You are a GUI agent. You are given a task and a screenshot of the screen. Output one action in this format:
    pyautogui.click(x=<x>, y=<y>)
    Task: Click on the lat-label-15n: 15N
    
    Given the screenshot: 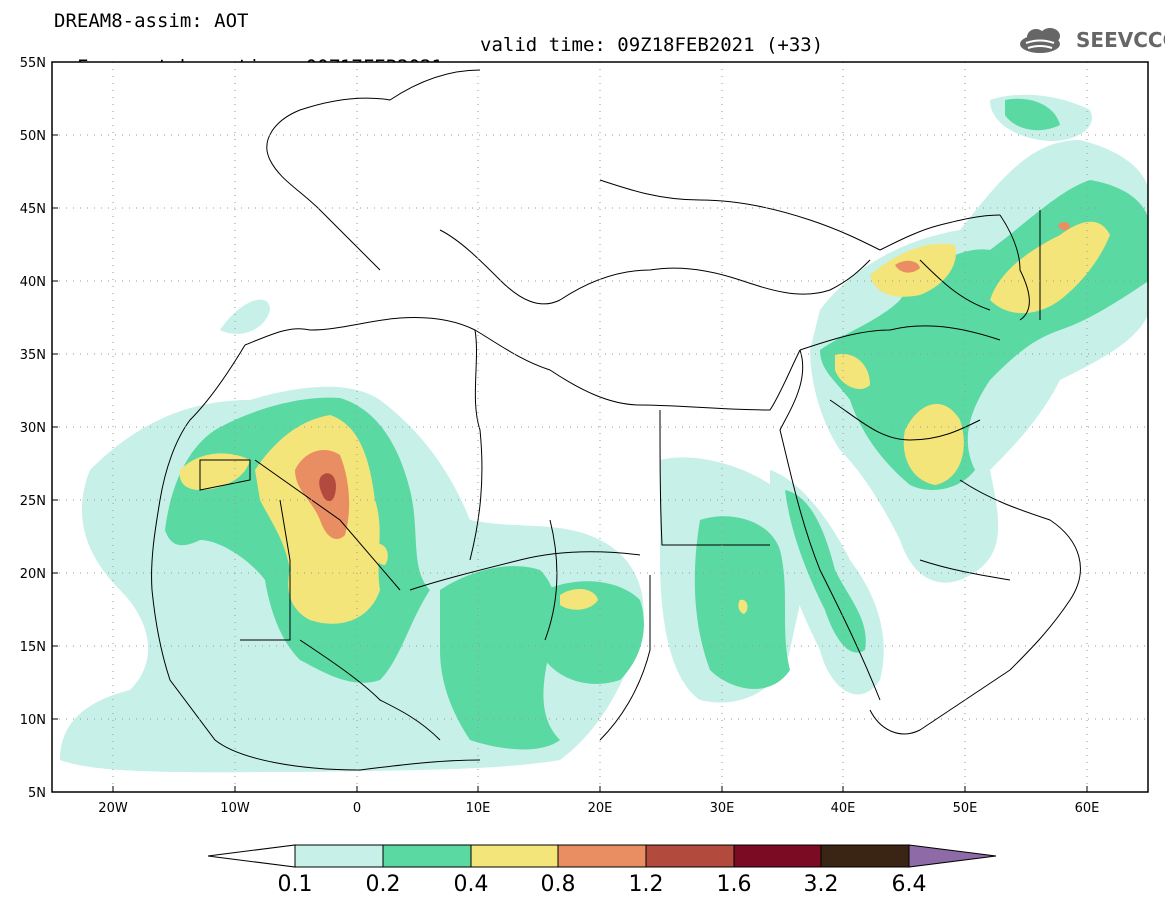 What is the action you would take?
    pyautogui.click(x=33, y=647)
    